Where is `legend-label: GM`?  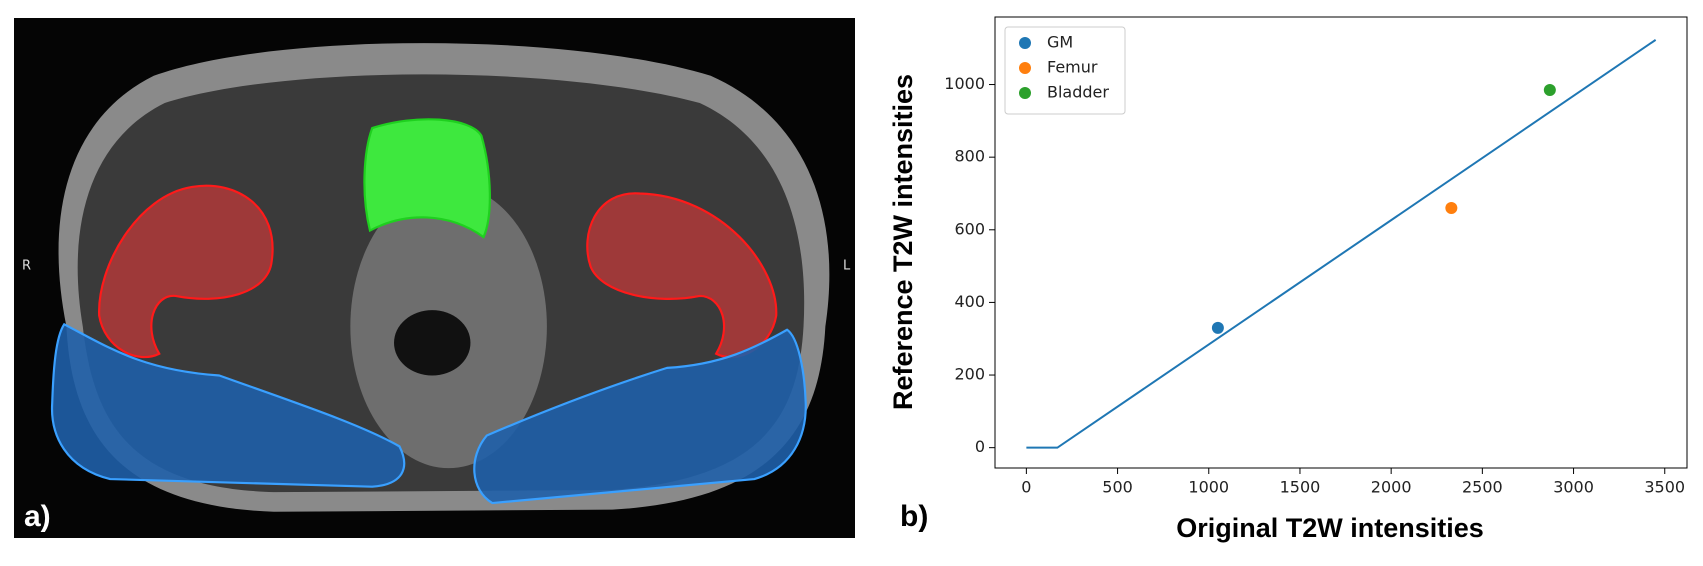
legend-label: GM is located at coordinates (1060, 42).